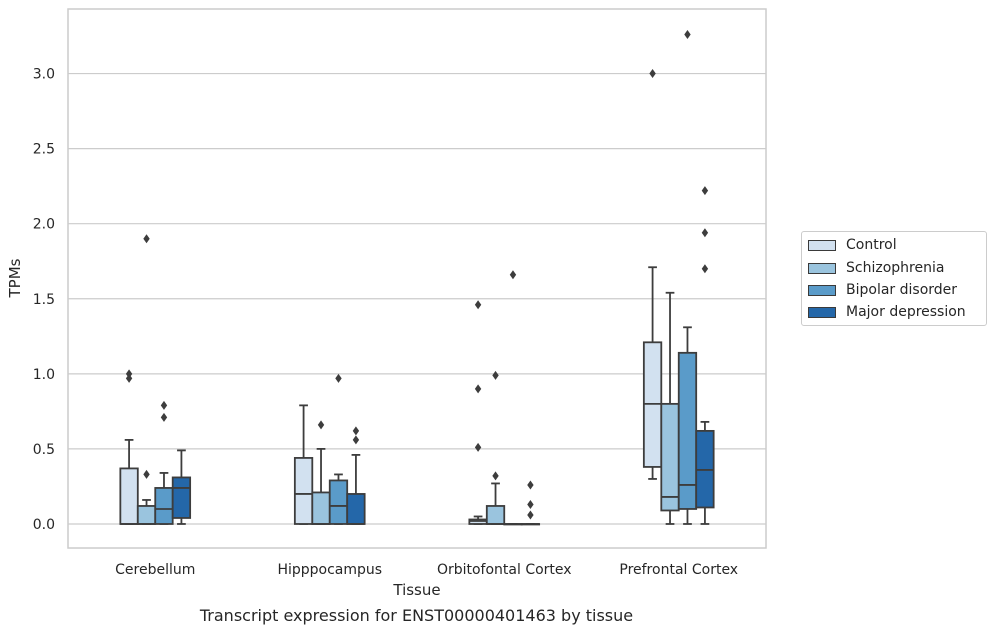 Image resolution: width=997 pixels, height=634 pixels. Describe the element at coordinates (329, 570) in the screenshot. I see `x-tick-label: Hipppocampus` at that location.